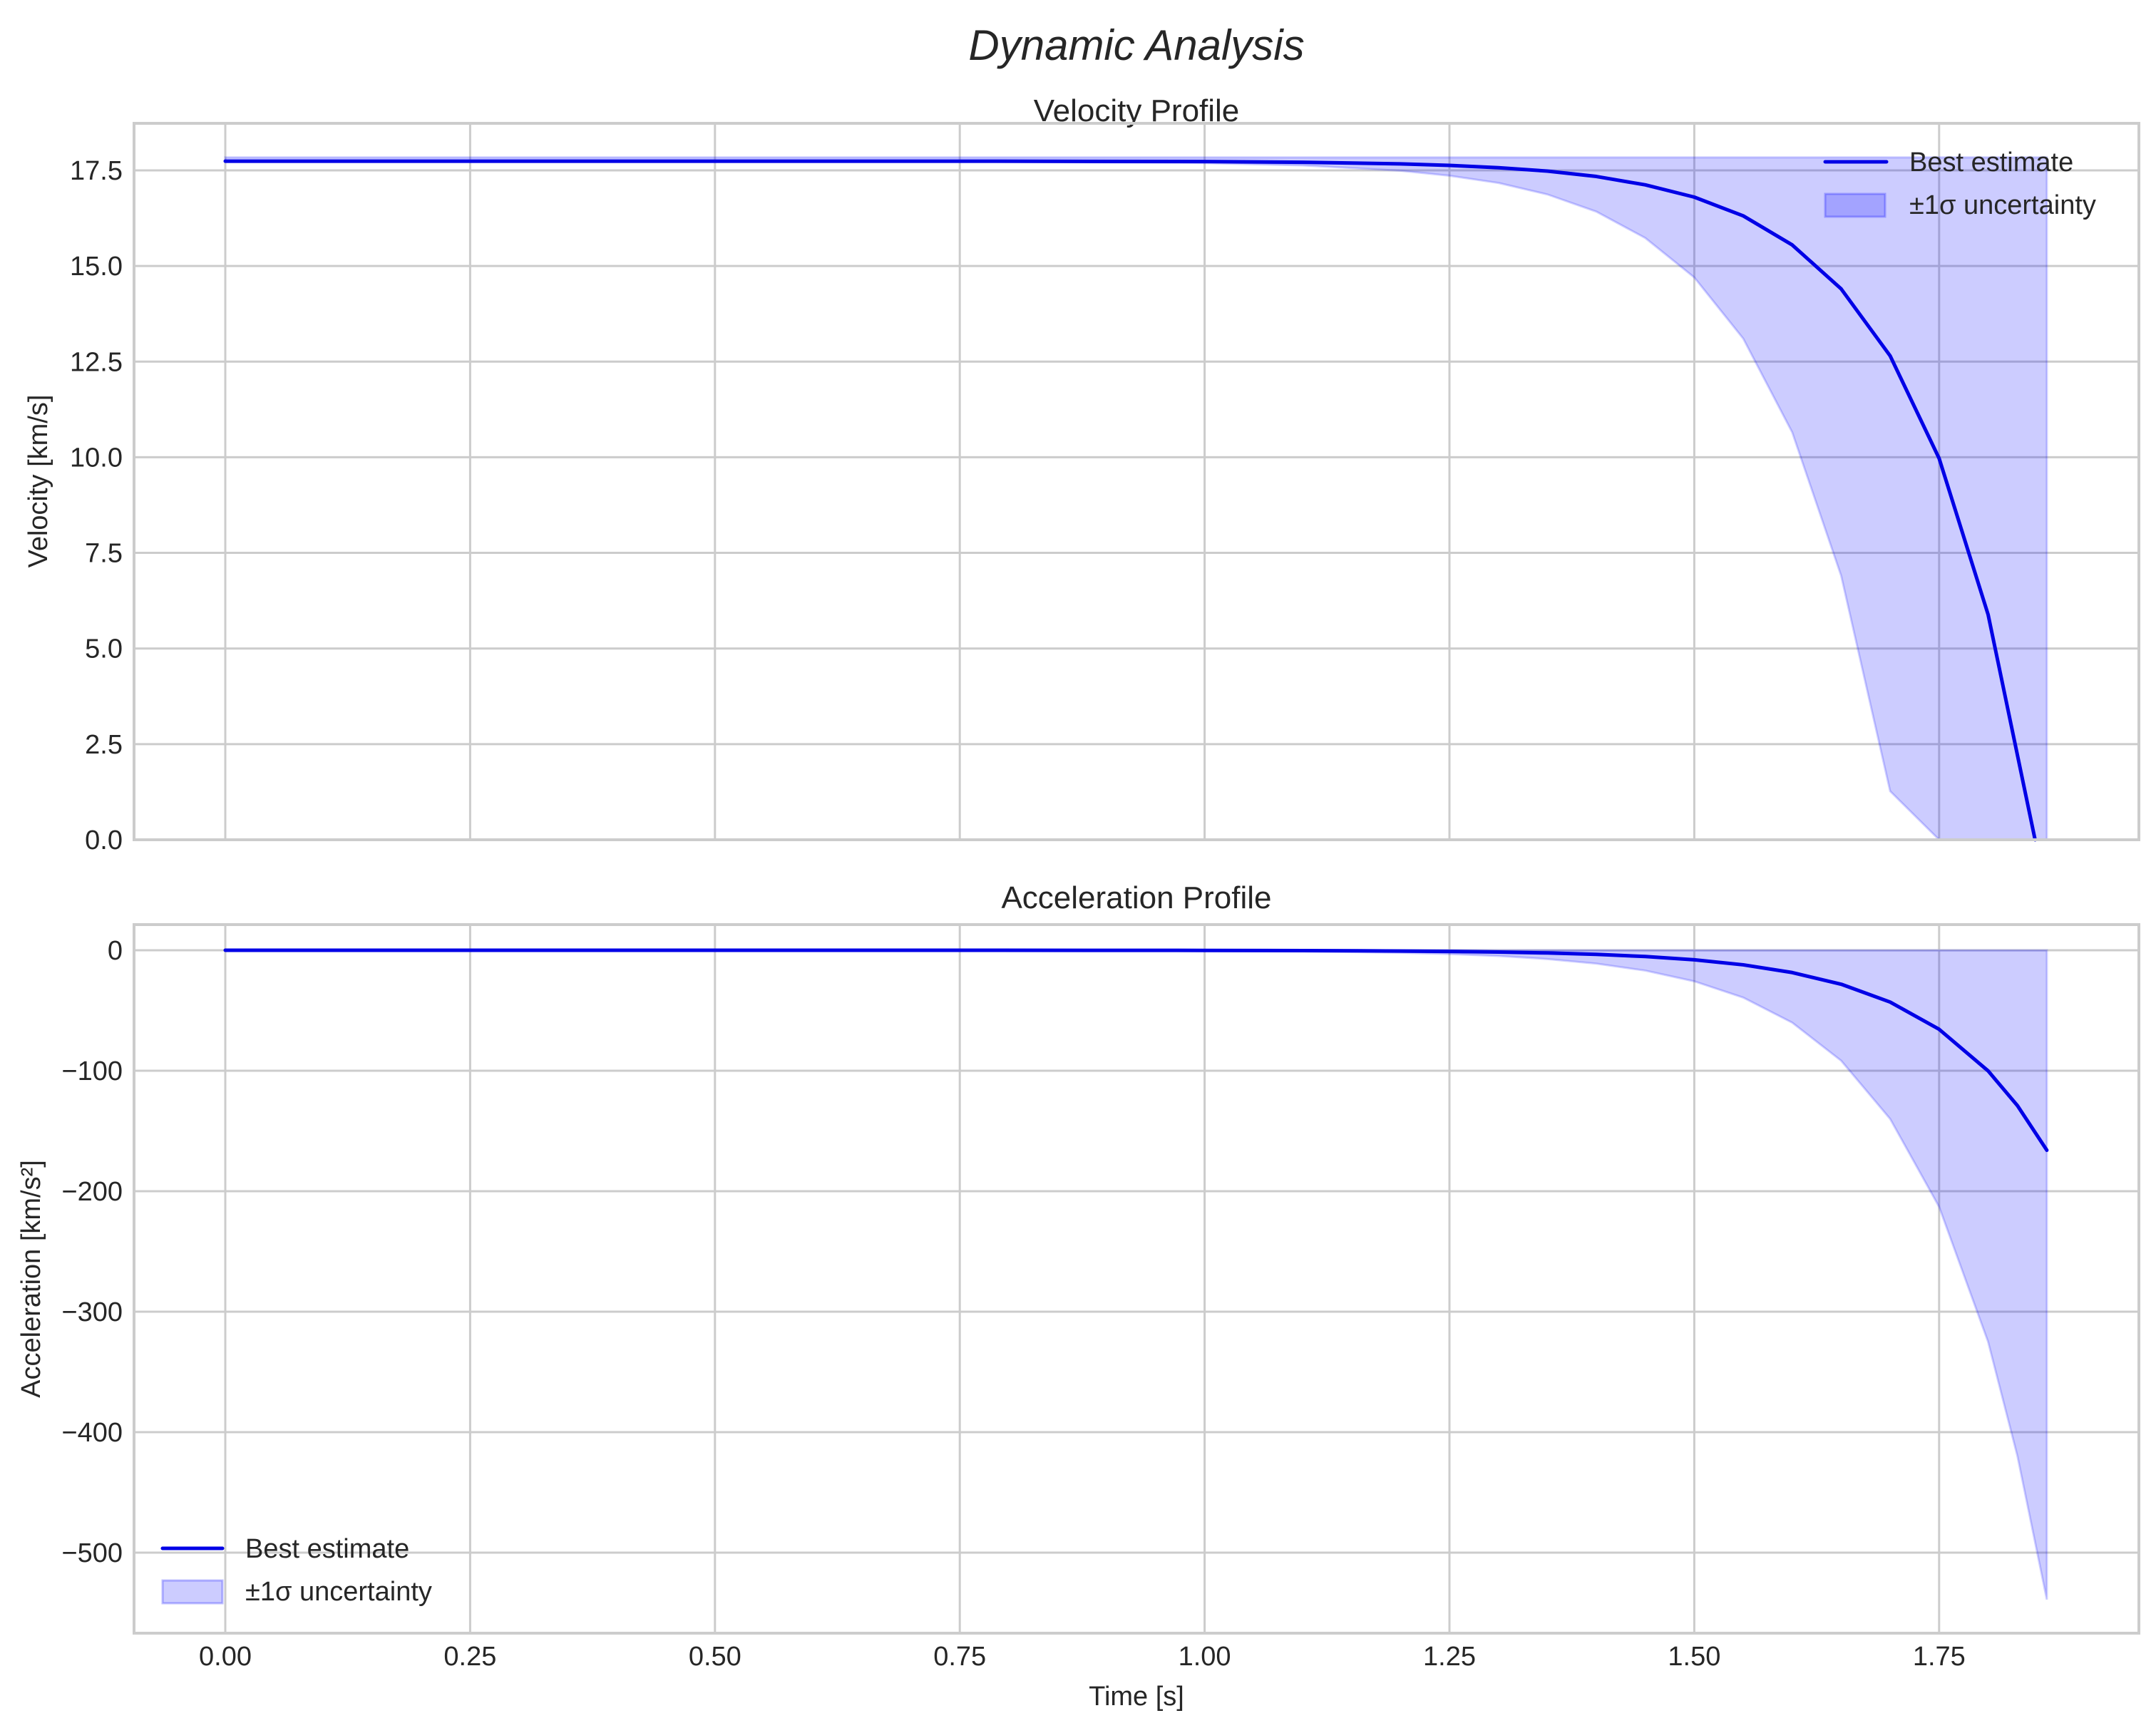 The width and height of the screenshot is (2156, 1728). Describe the element at coordinates (327, 1549) in the screenshot. I see `acceleration-legend-best-estimate: Best estimate` at that location.